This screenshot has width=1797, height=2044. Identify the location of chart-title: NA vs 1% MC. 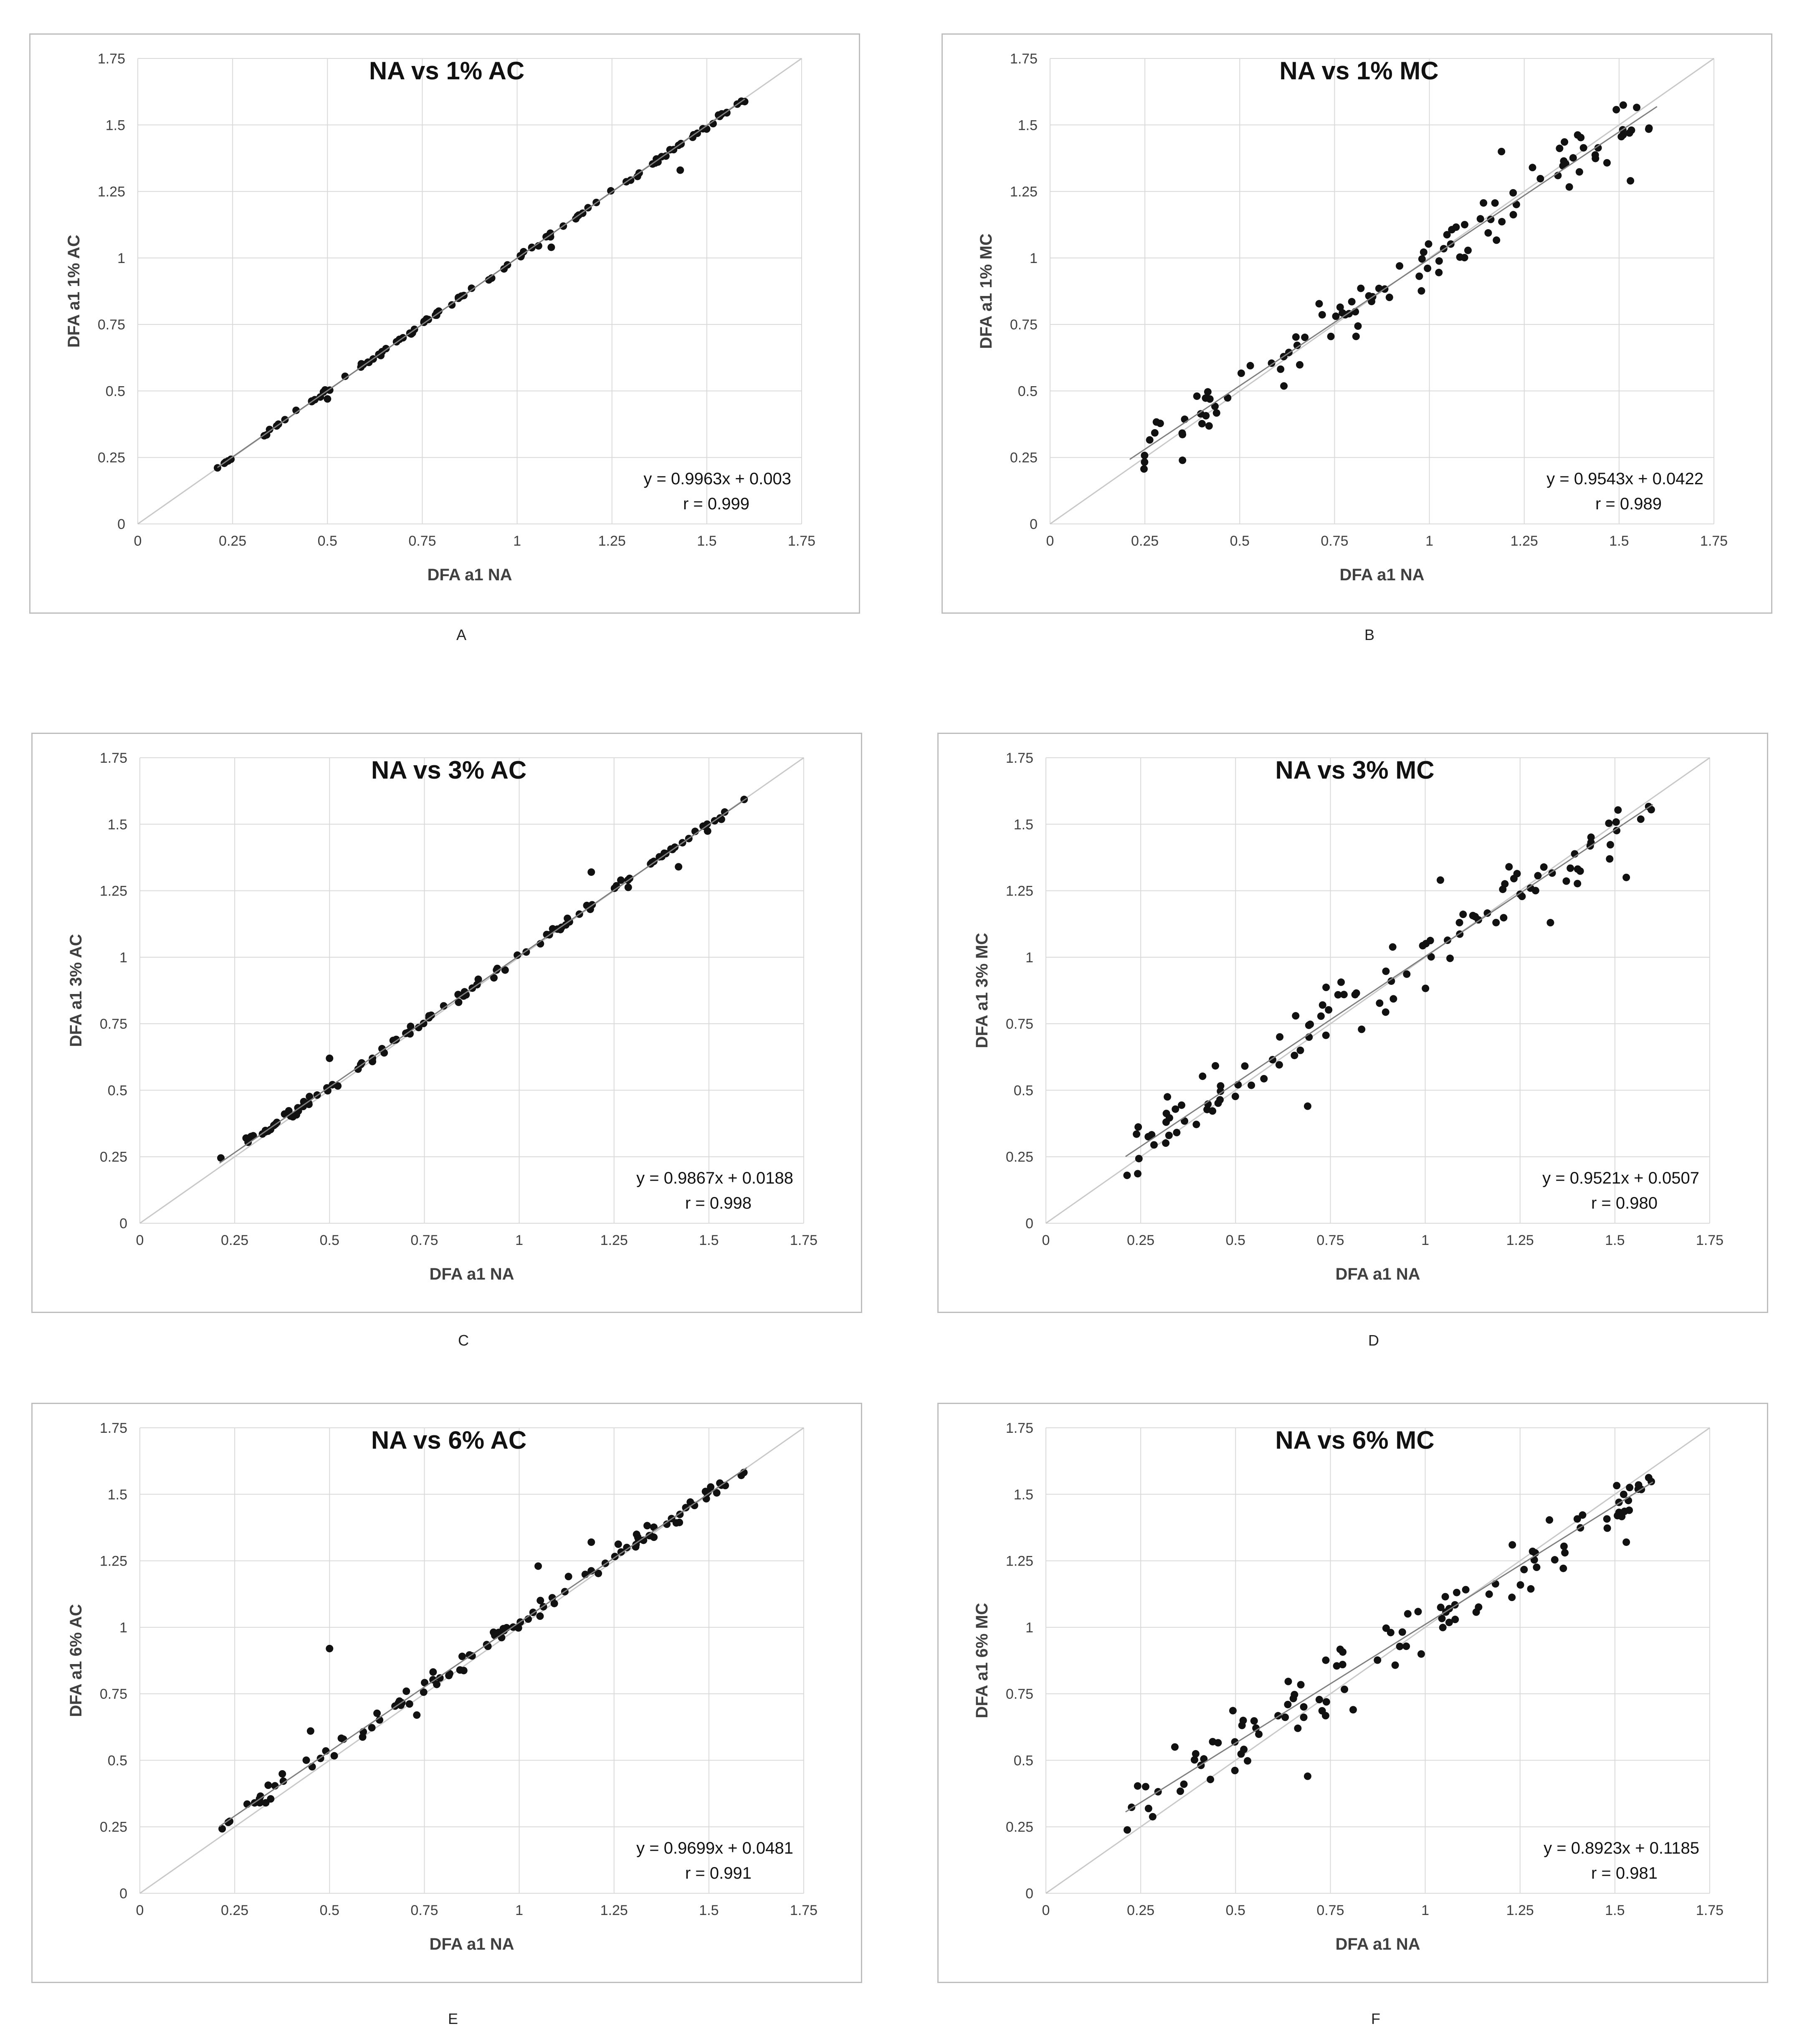
(1358, 71).